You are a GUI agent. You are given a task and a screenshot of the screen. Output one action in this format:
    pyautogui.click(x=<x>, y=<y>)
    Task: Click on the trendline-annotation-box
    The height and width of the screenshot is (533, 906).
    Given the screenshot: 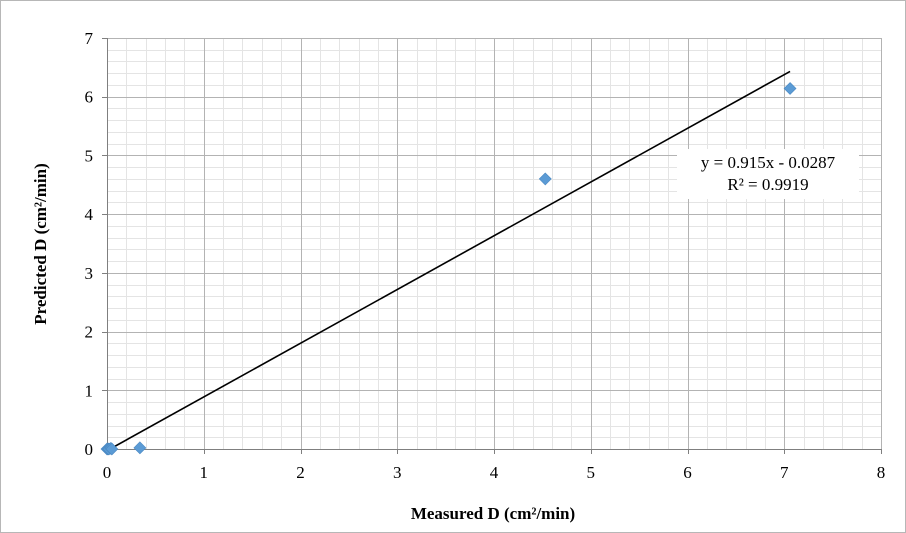 What is the action you would take?
    pyautogui.click(x=768, y=174)
    